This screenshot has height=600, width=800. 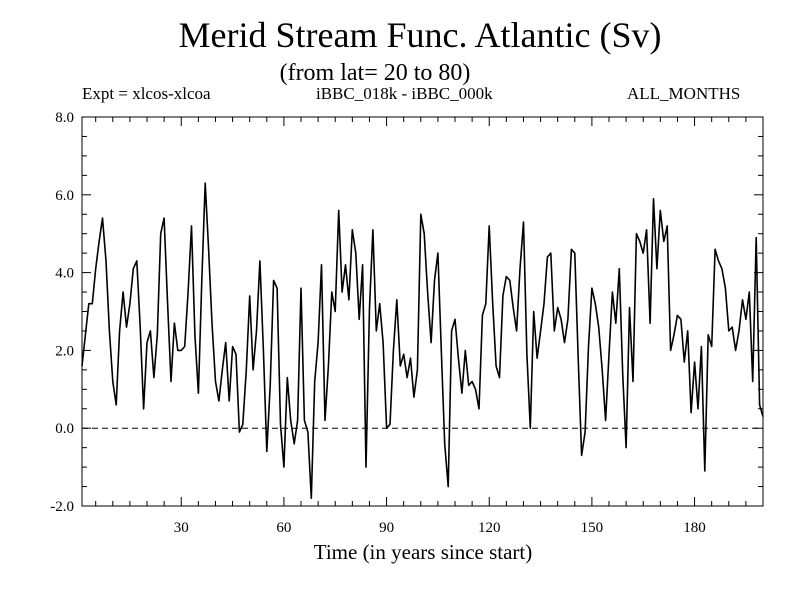 What do you see at coordinates (420, 35) in the screenshot?
I see `chart-title: Merid Stream Func. Atlantic (Sv)` at bounding box center [420, 35].